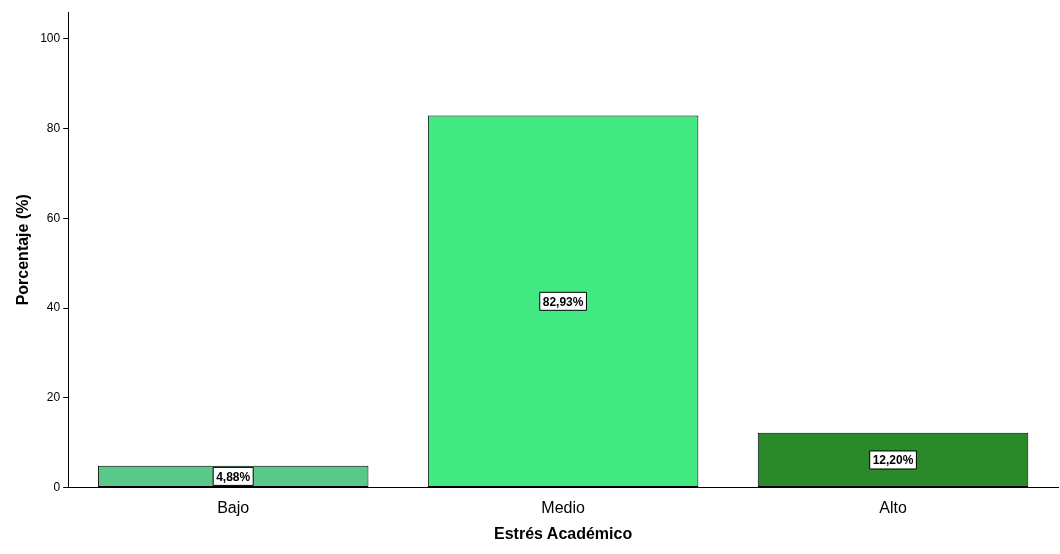 The image size is (1060, 554). What do you see at coordinates (563, 507) in the screenshot?
I see `x-tick-label: Medio` at bounding box center [563, 507].